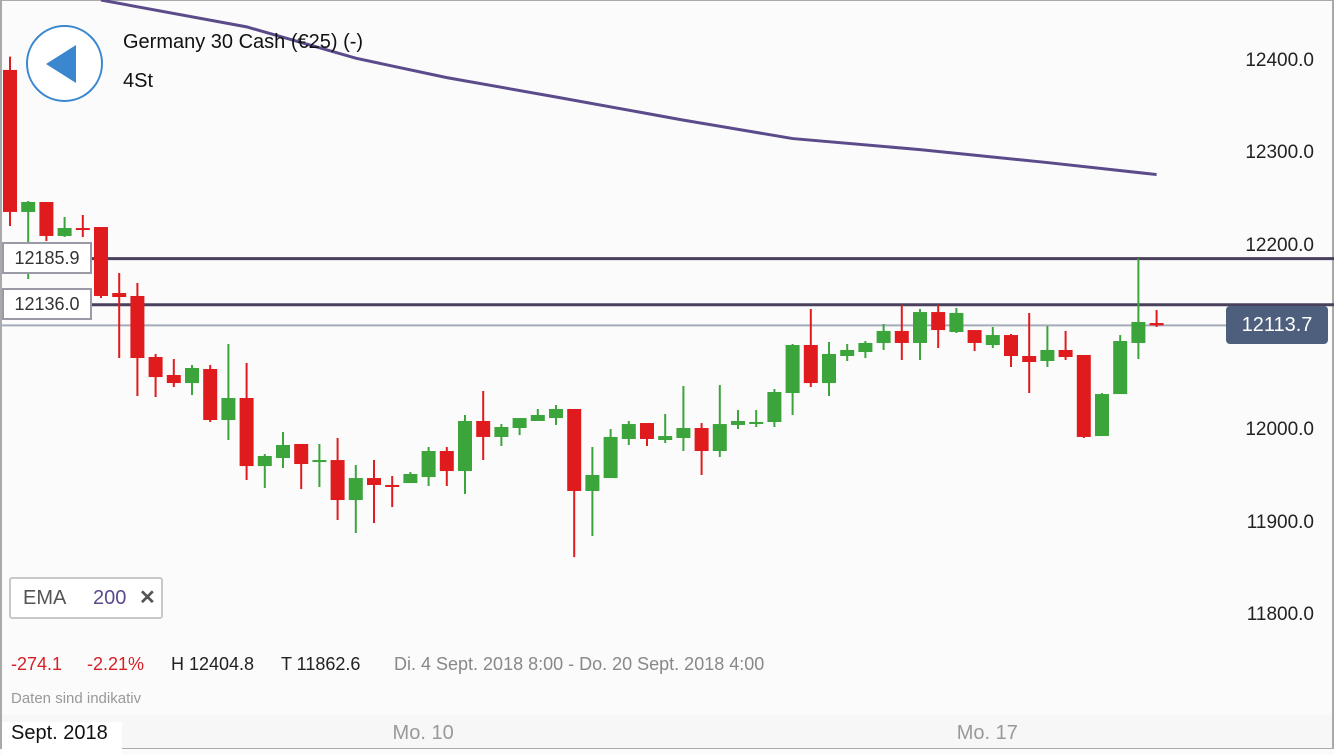 The height and width of the screenshot is (755, 1334). What do you see at coordinates (1280, 614) in the screenshot?
I see `y-tick-label: 11800.0` at bounding box center [1280, 614].